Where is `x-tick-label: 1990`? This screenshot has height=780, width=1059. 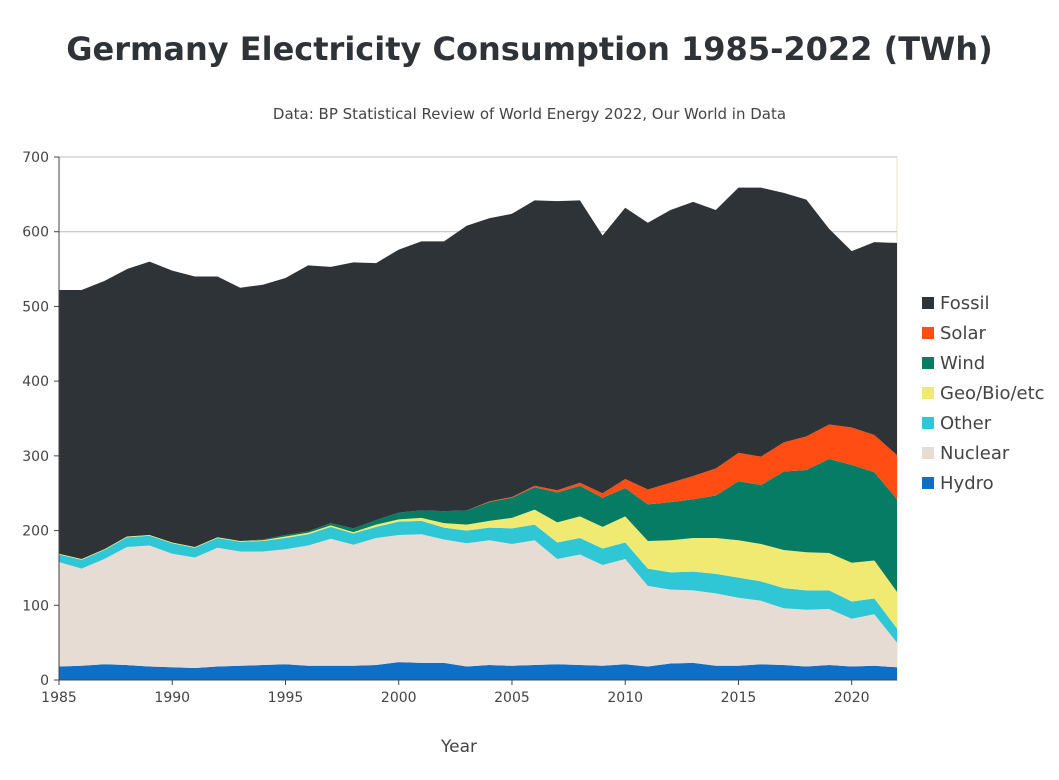
x-tick-label: 1990 is located at coordinates (172, 698).